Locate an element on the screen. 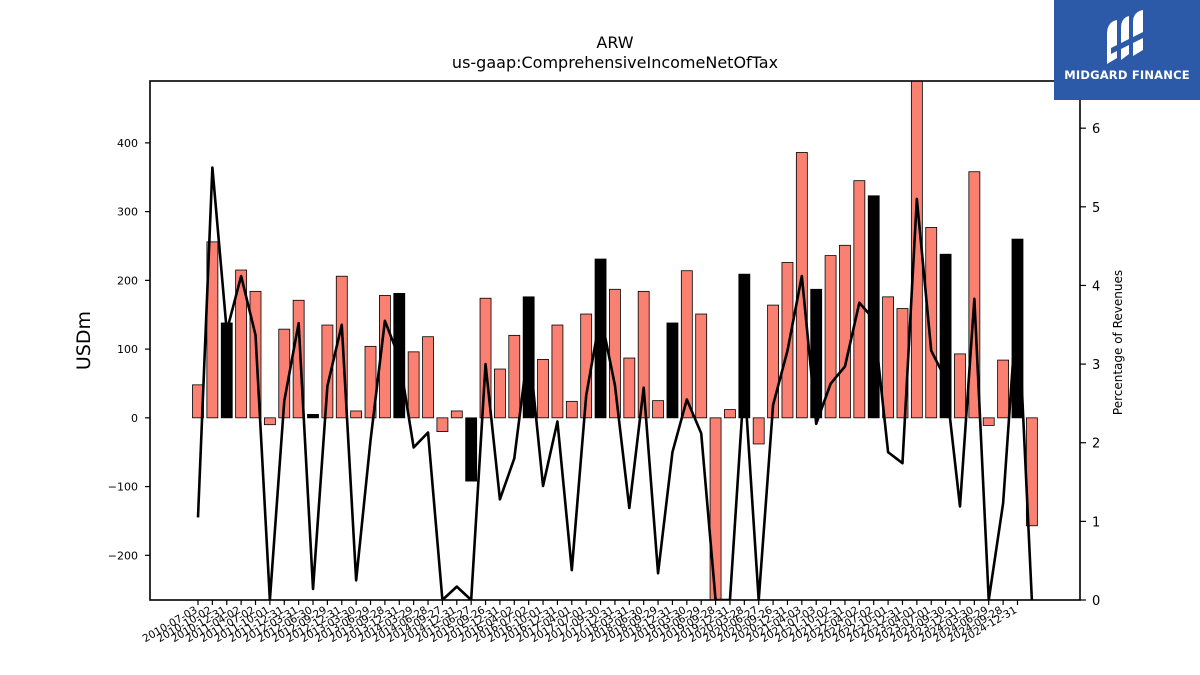 This screenshot has height=675, width=1200. y2-tick-label: 4 is located at coordinates (1096, 286).